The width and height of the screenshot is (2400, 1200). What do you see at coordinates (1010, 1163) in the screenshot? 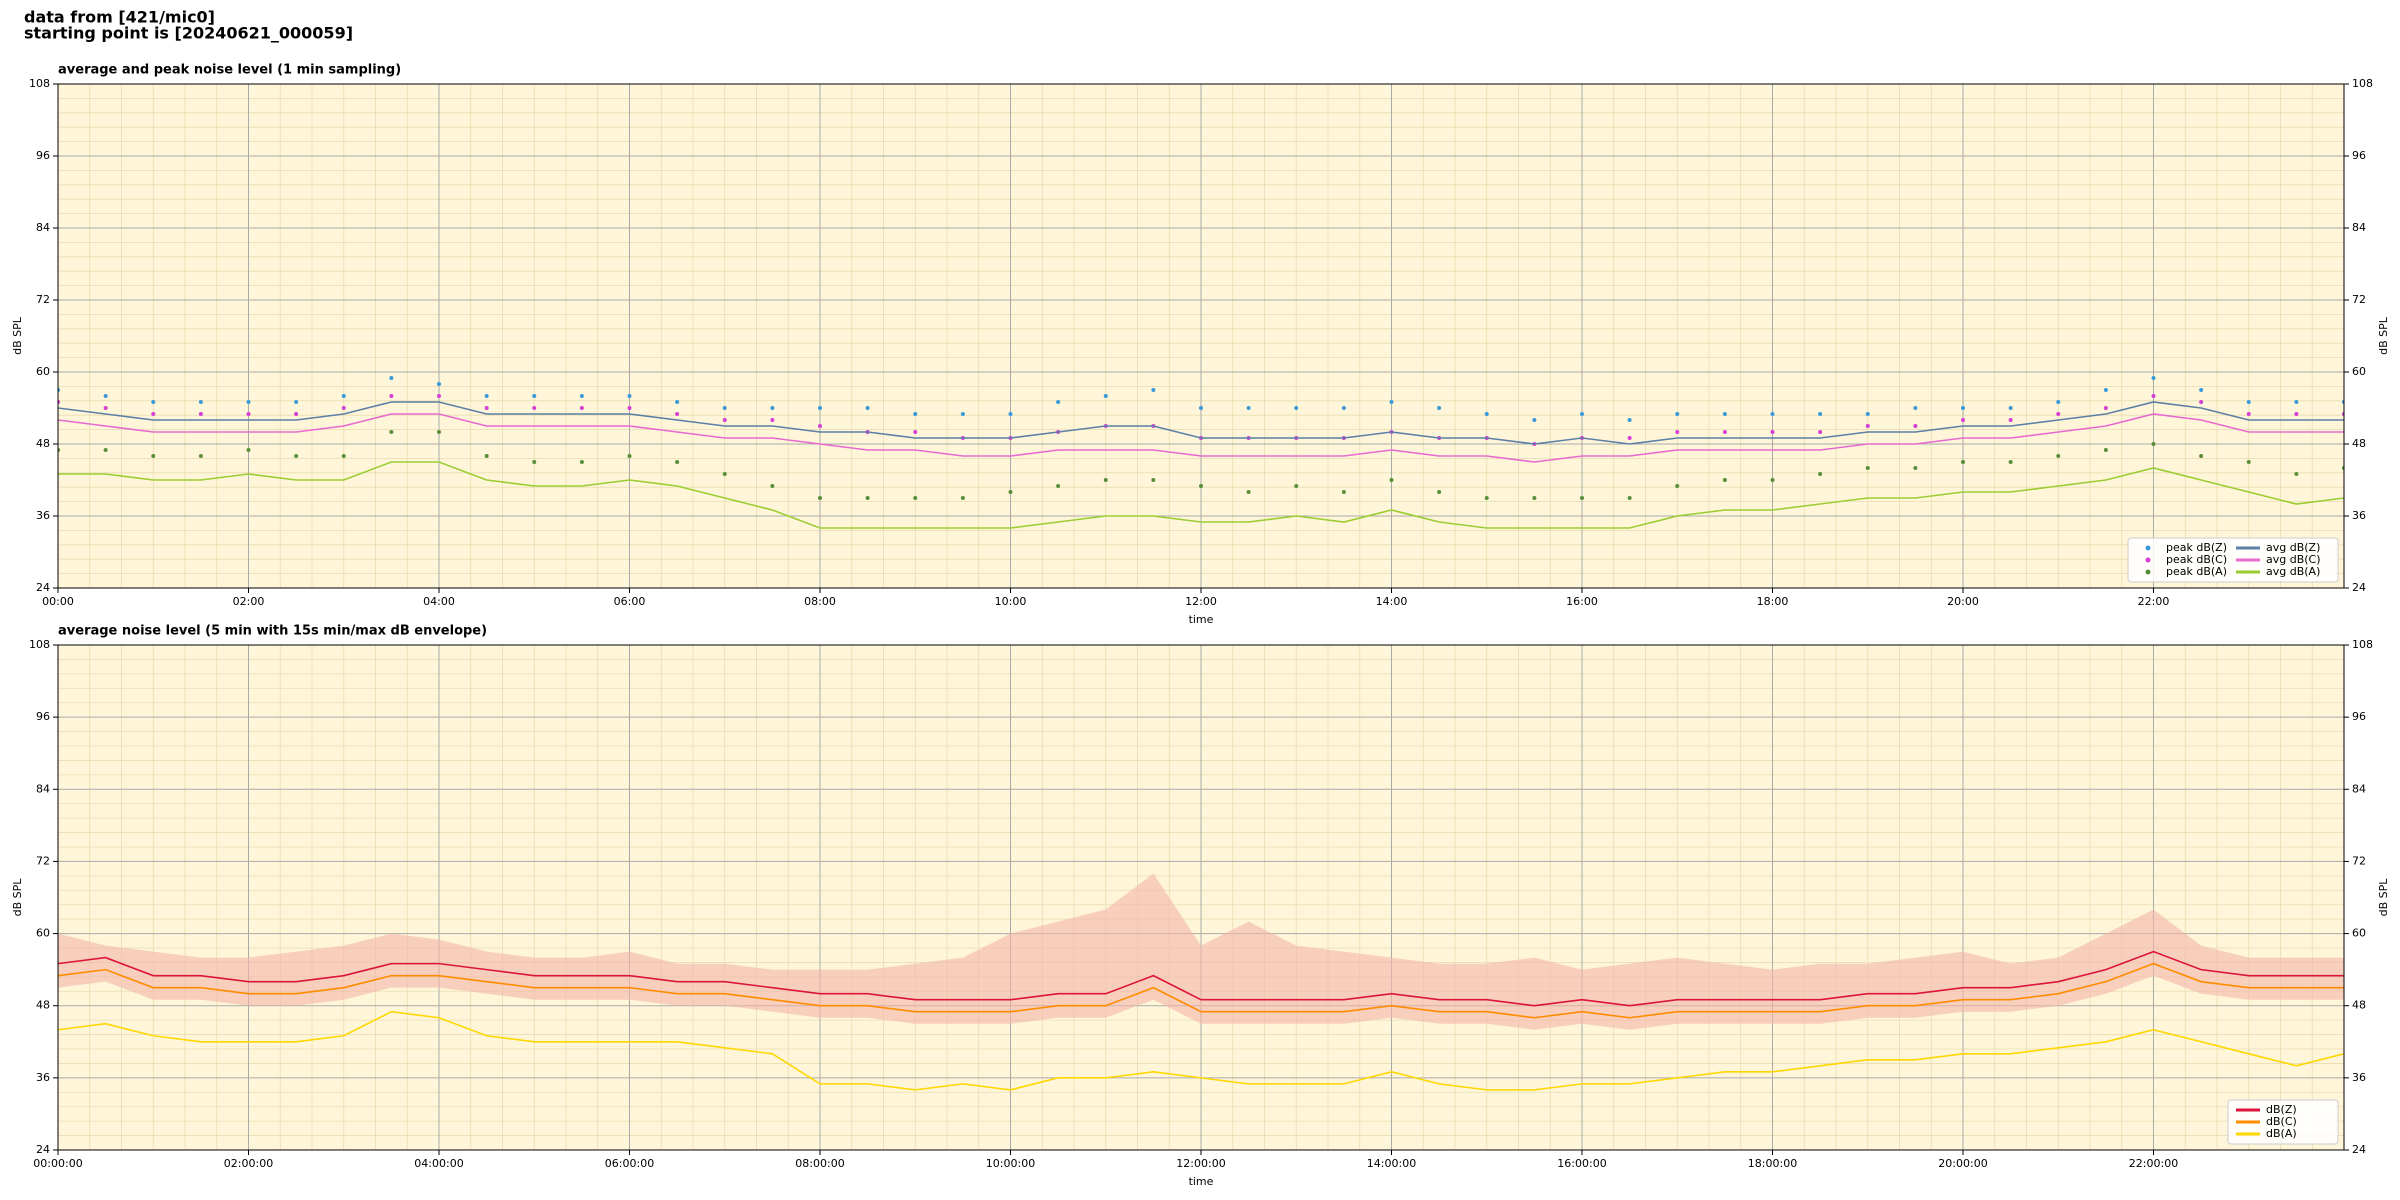
I see `x-tick-label: 10:00:00` at bounding box center [1010, 1163].